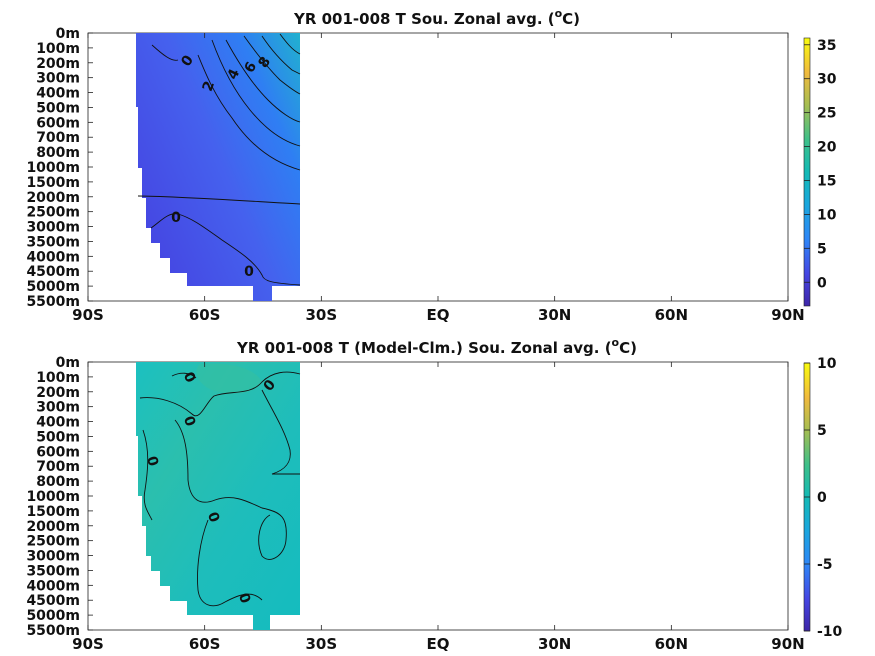 This screenshot has width=875, height=656. I want to click on panel-top-field, so click(218, 167).